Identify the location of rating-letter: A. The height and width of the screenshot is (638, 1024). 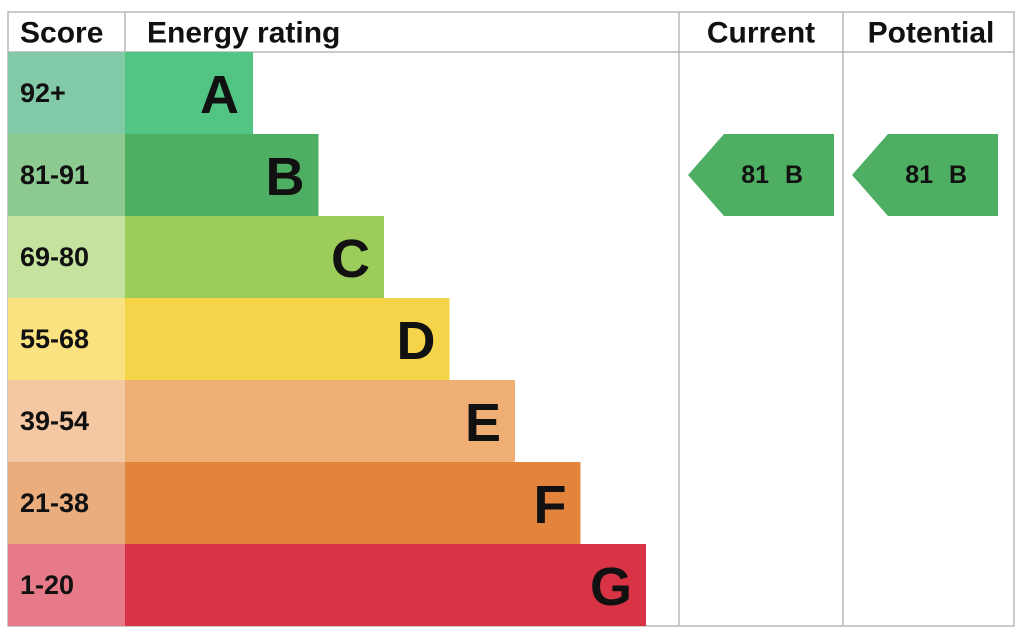
(219, 95).